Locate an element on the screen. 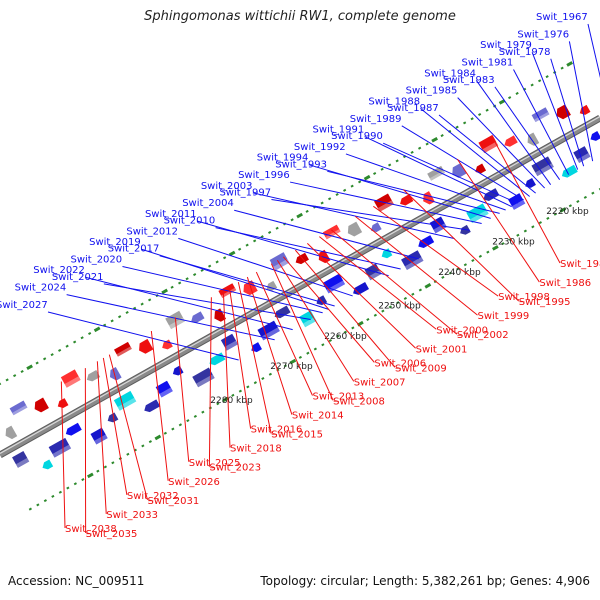 This screenshot has height=600, width=600. gene-label: Swit_2001 is located at coordinates (442, 349).